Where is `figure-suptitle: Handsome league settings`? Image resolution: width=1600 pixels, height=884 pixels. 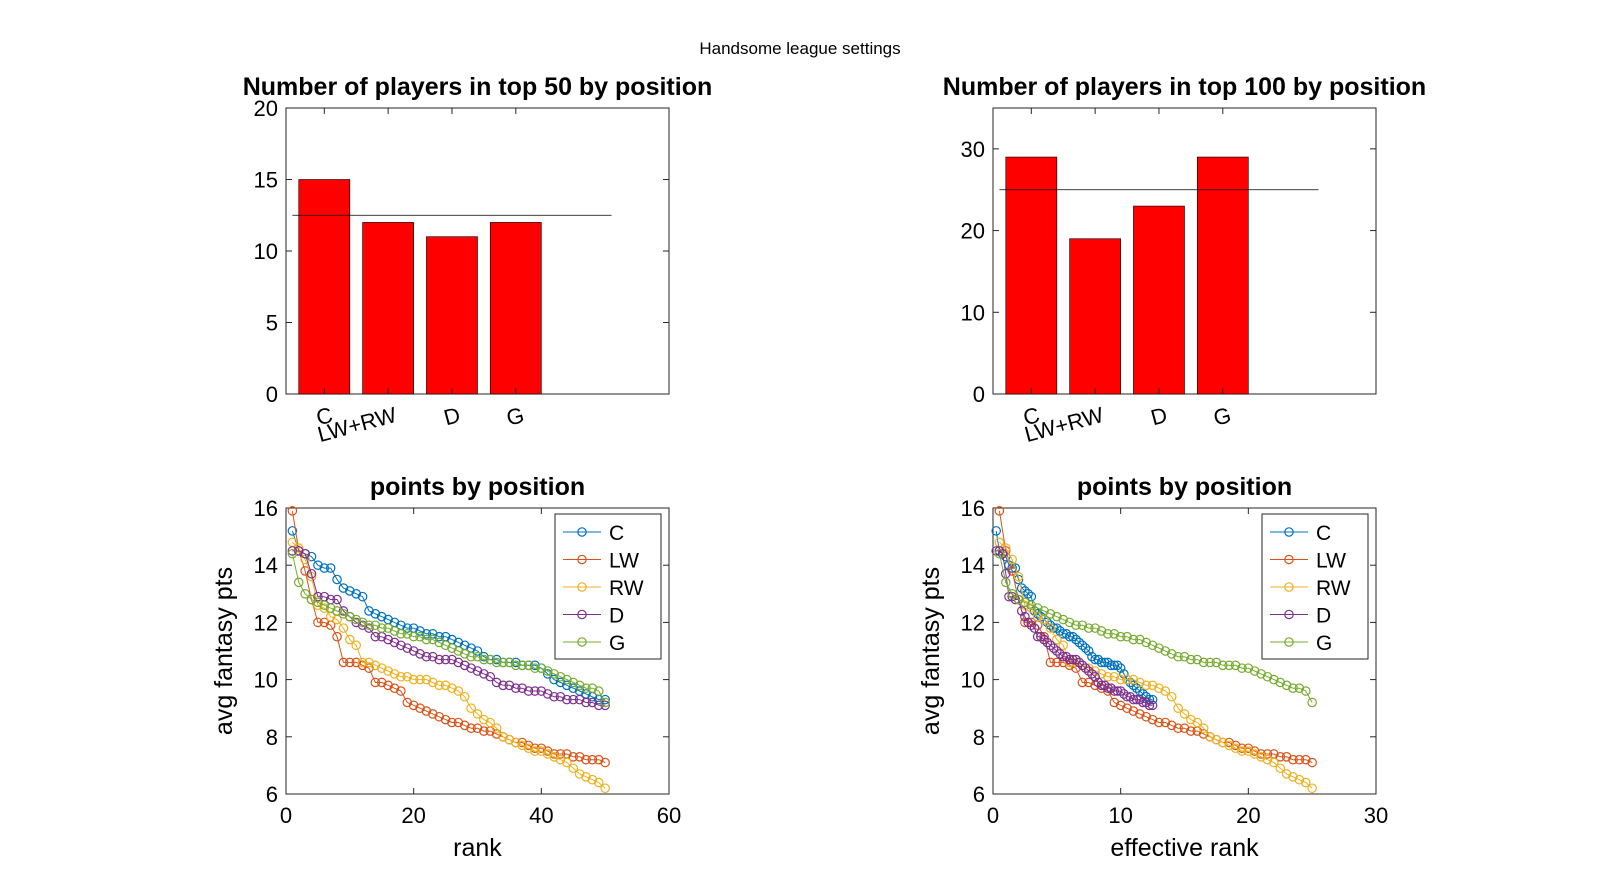
figure-suptitle: Handsome league settings is located at coordinates (799, 48).